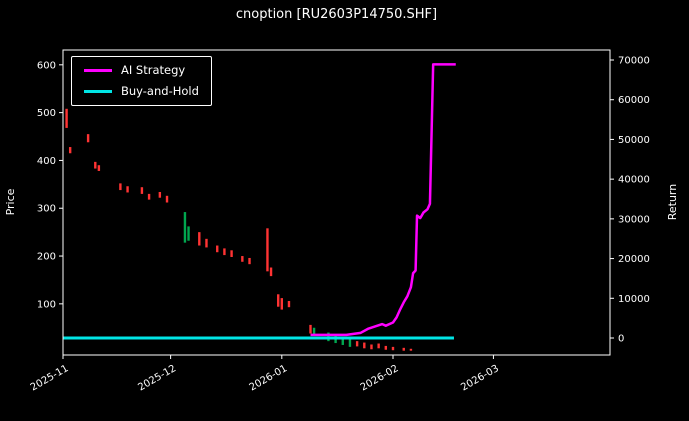 The height and width of the screenshot is (421, 689). What do you see at coordinates (634, 100) in the screenshot?
I see `right-tick-label: 60000` at bounding box center [634, 100].